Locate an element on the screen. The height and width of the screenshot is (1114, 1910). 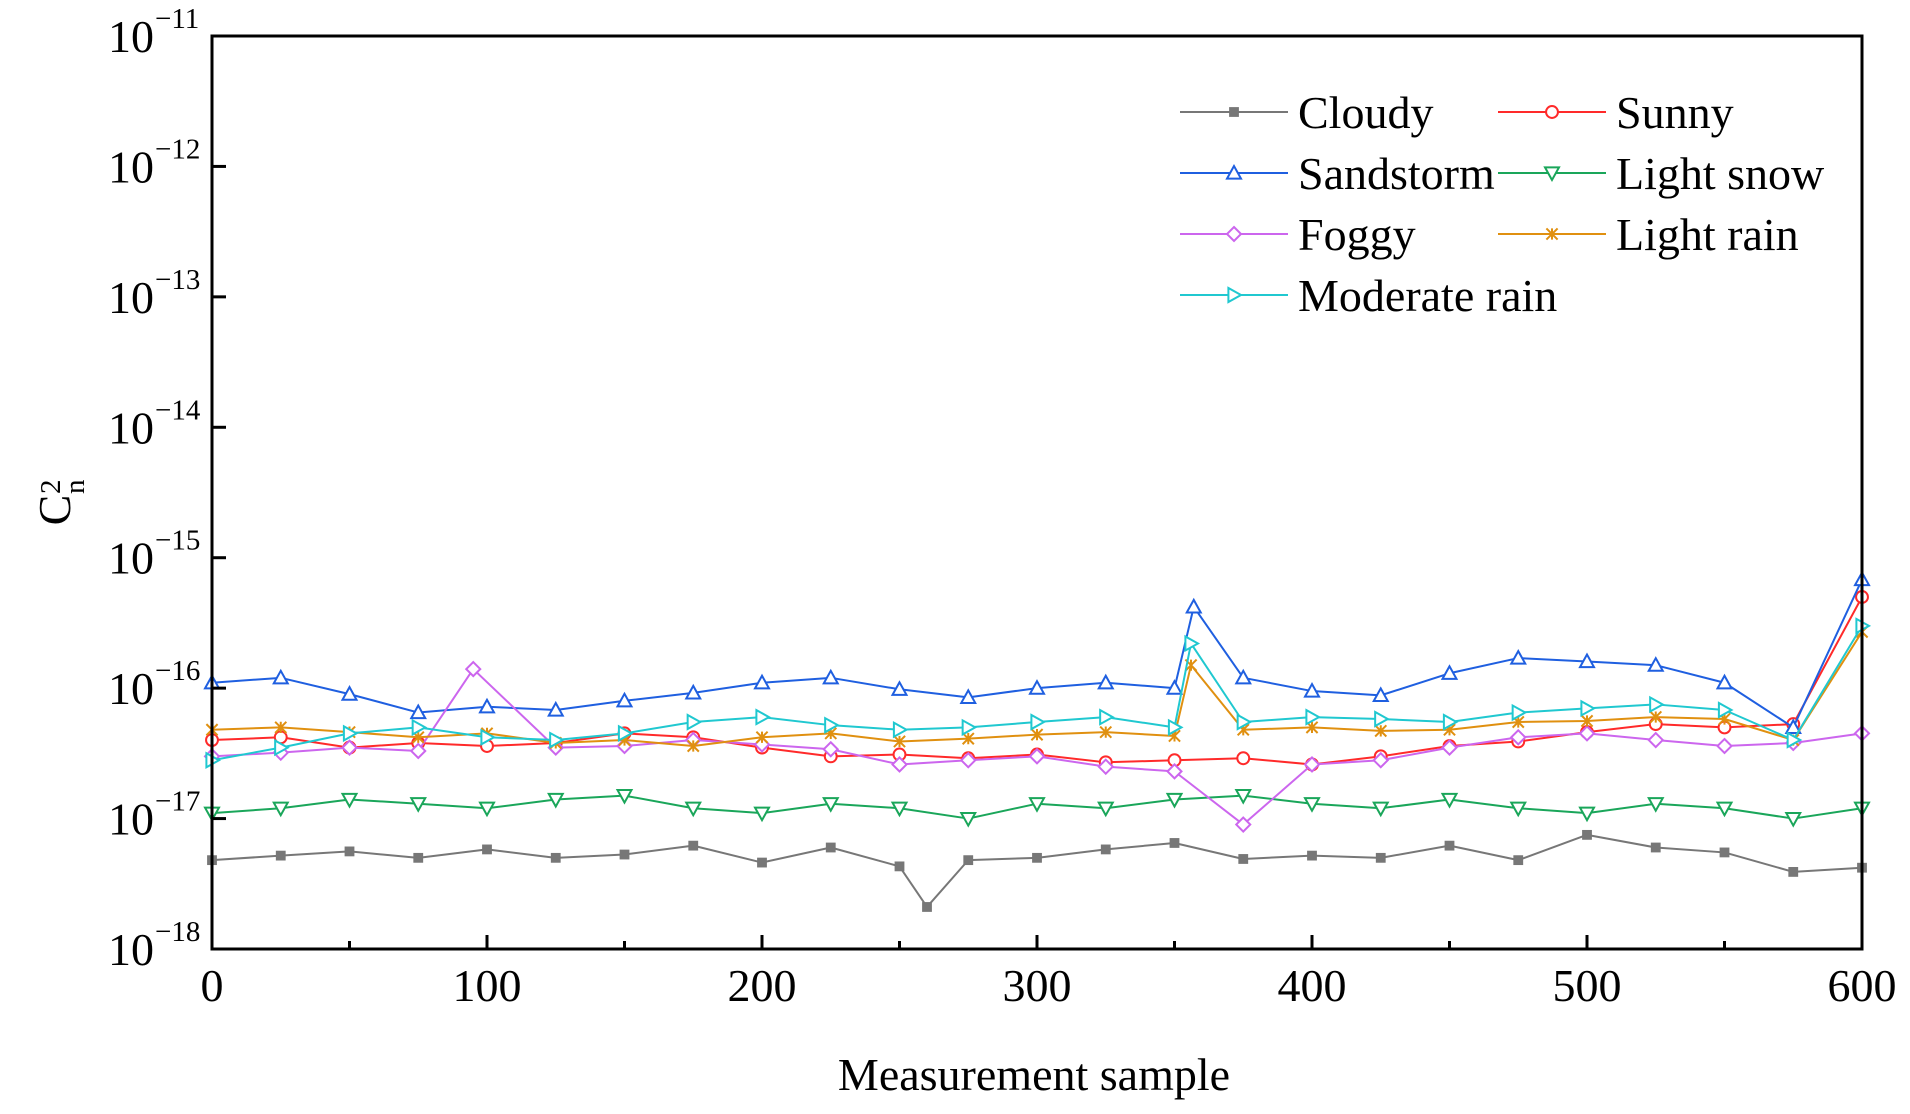
legend-item-light-rain: Light rain is located at coordinates (1648, 234).